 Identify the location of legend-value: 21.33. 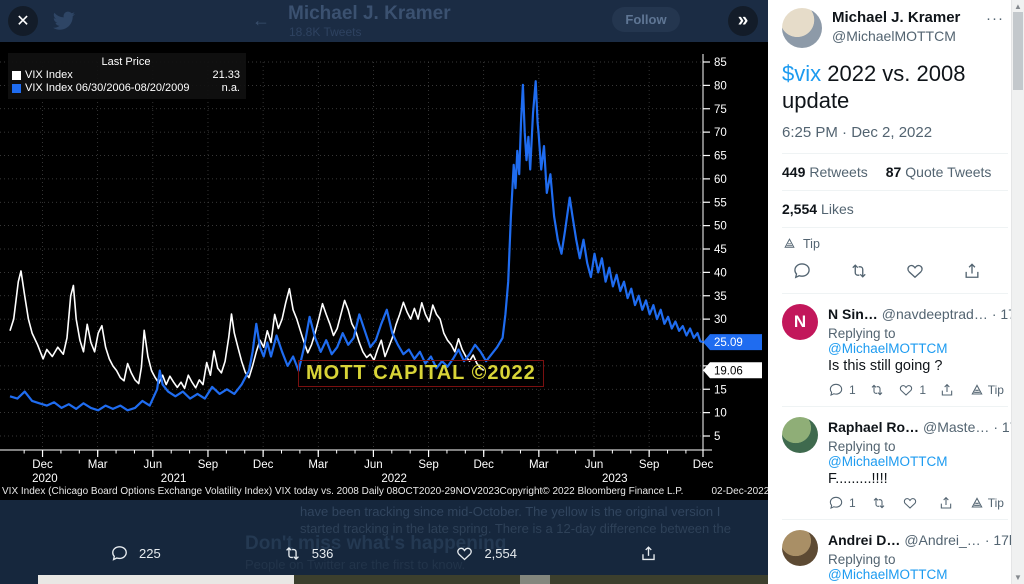
(226, 75).